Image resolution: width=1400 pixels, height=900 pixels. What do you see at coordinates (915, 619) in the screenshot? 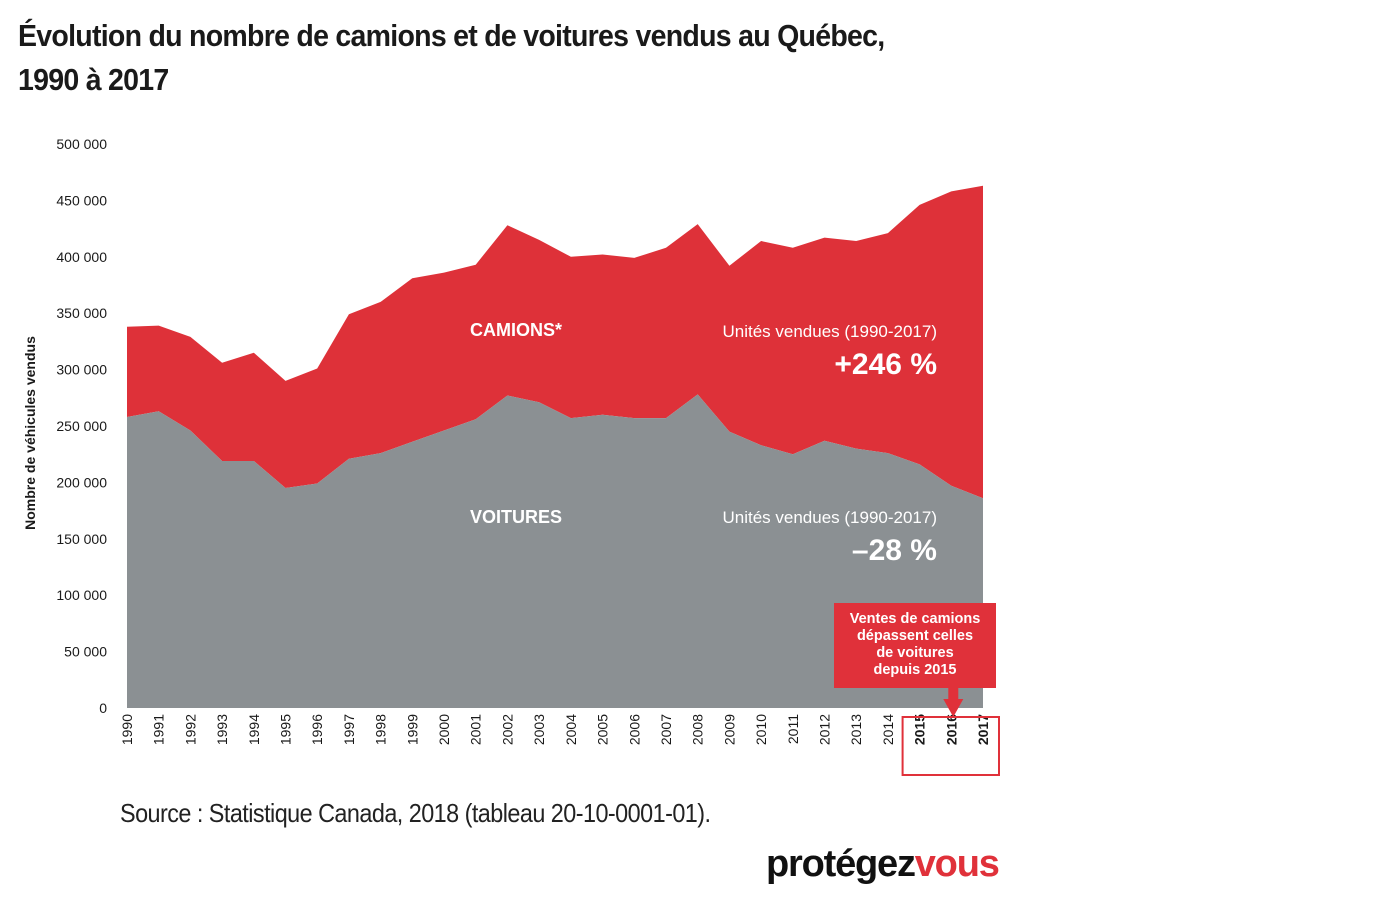
I see `callout-text-line: Ventes de camions` at bounding box center [915, 619].